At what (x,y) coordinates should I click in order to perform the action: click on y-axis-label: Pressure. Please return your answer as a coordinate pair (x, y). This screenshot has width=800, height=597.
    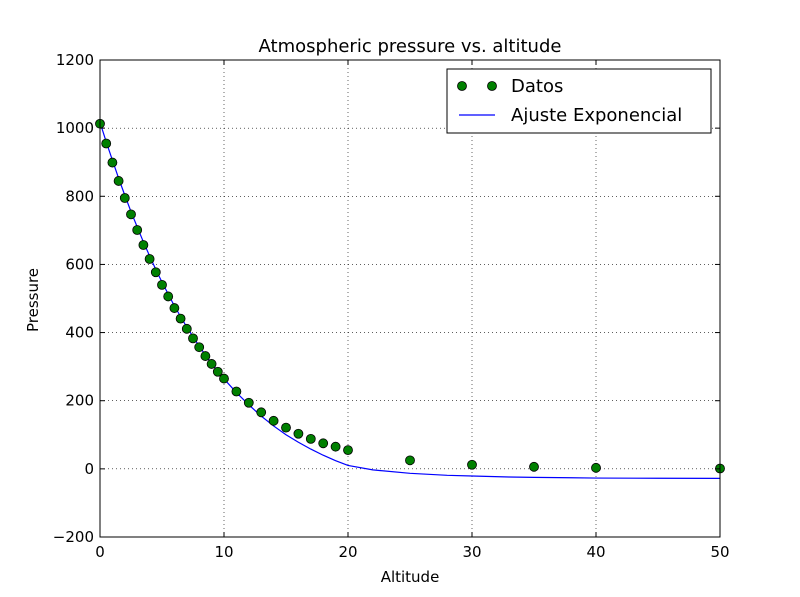
    Looking at the image, I should click on (33, 300).